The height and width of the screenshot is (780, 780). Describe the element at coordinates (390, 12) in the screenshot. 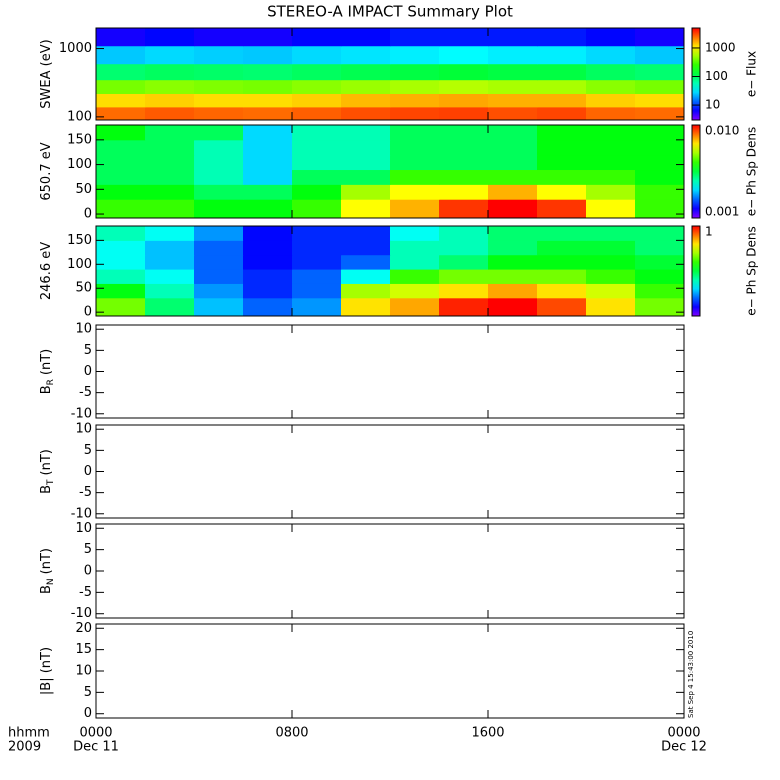

I see `chart-title: STEREO-A IMPACT Summary Plot` at that location.